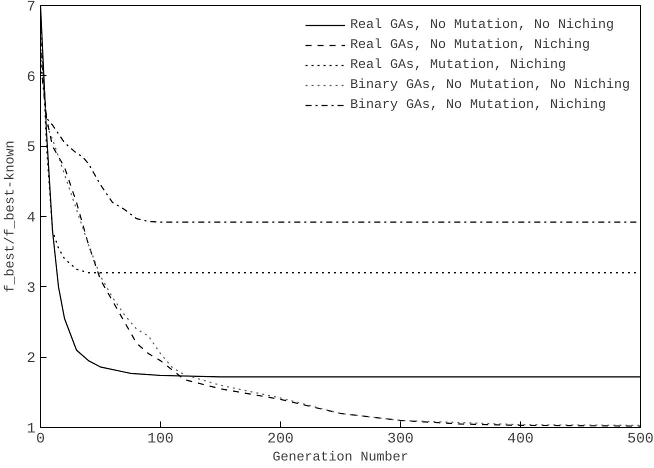 This screenshot has width=654, height=468. I want to click on legend-label: Real GAs, No Mutation, Niching, so click(470, 45).